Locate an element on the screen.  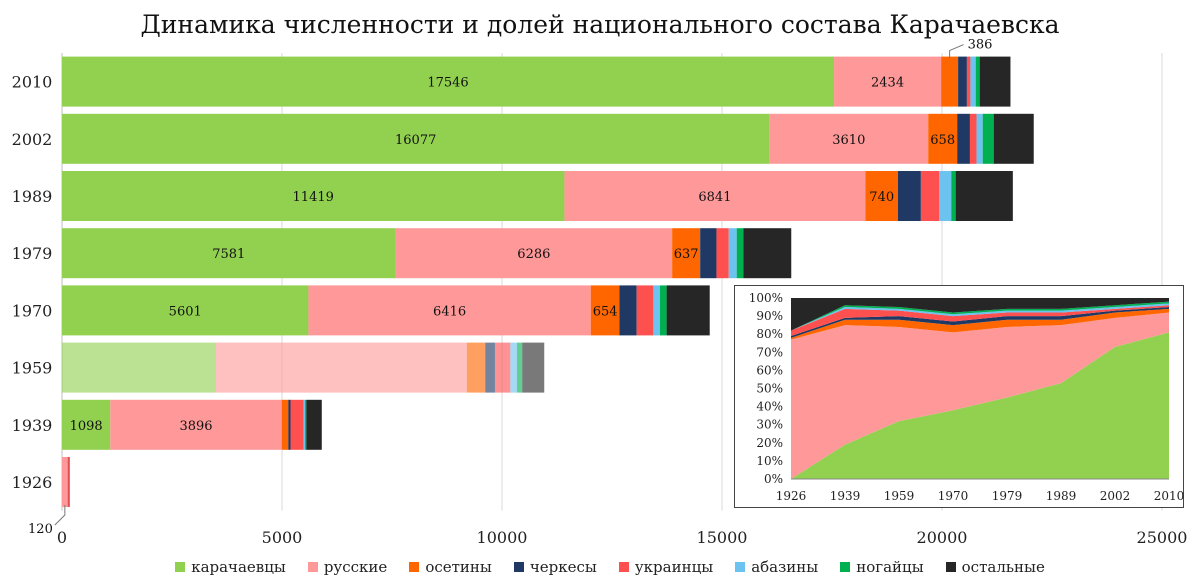
area-ossetian is located at coordinates (980, 324).